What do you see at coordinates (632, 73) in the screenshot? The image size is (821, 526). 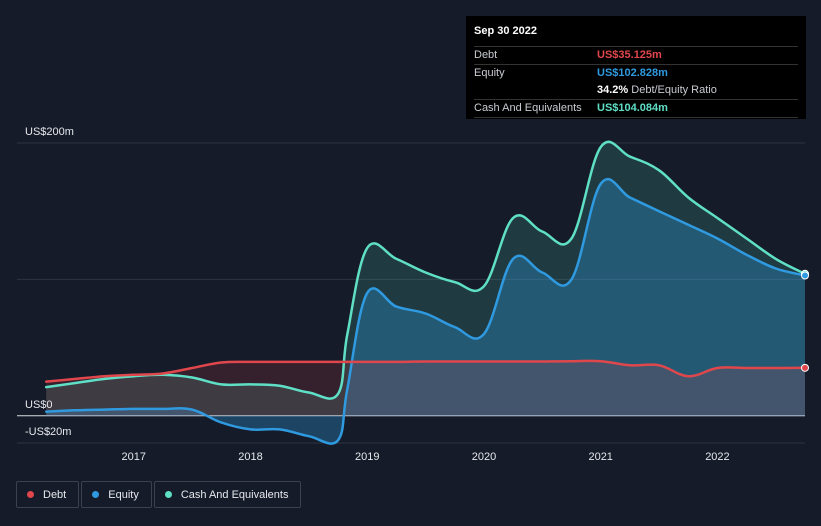 I see `tooltip-equity-value: US$102.828m` at bounding box center [632, 73].